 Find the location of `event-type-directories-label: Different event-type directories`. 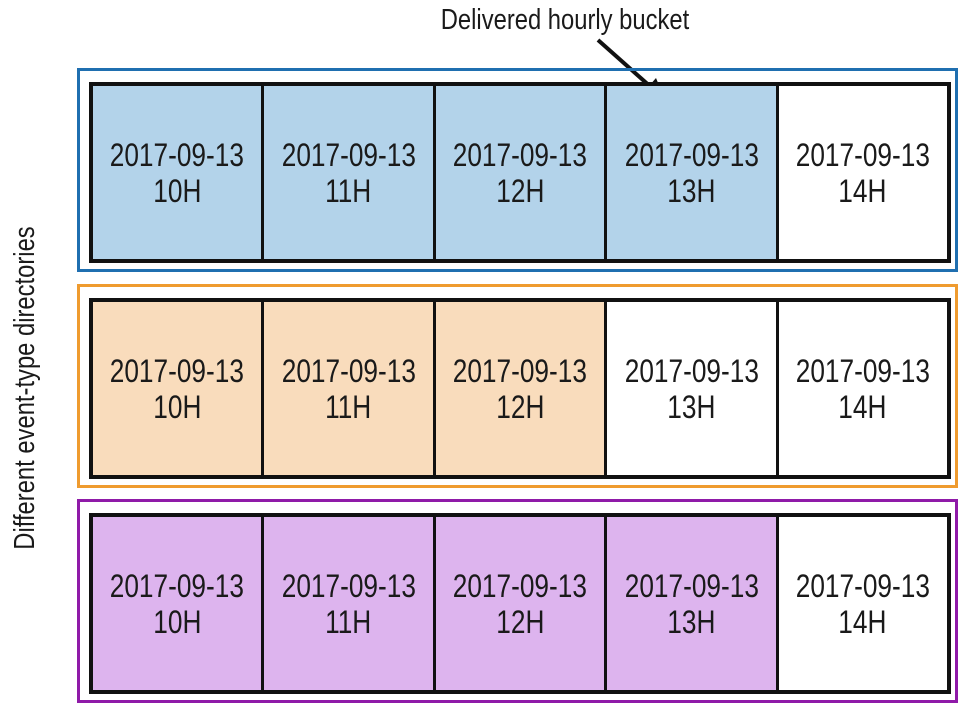

event-type-directories-label: Different event-type directories is located at coordinates (25, 388).